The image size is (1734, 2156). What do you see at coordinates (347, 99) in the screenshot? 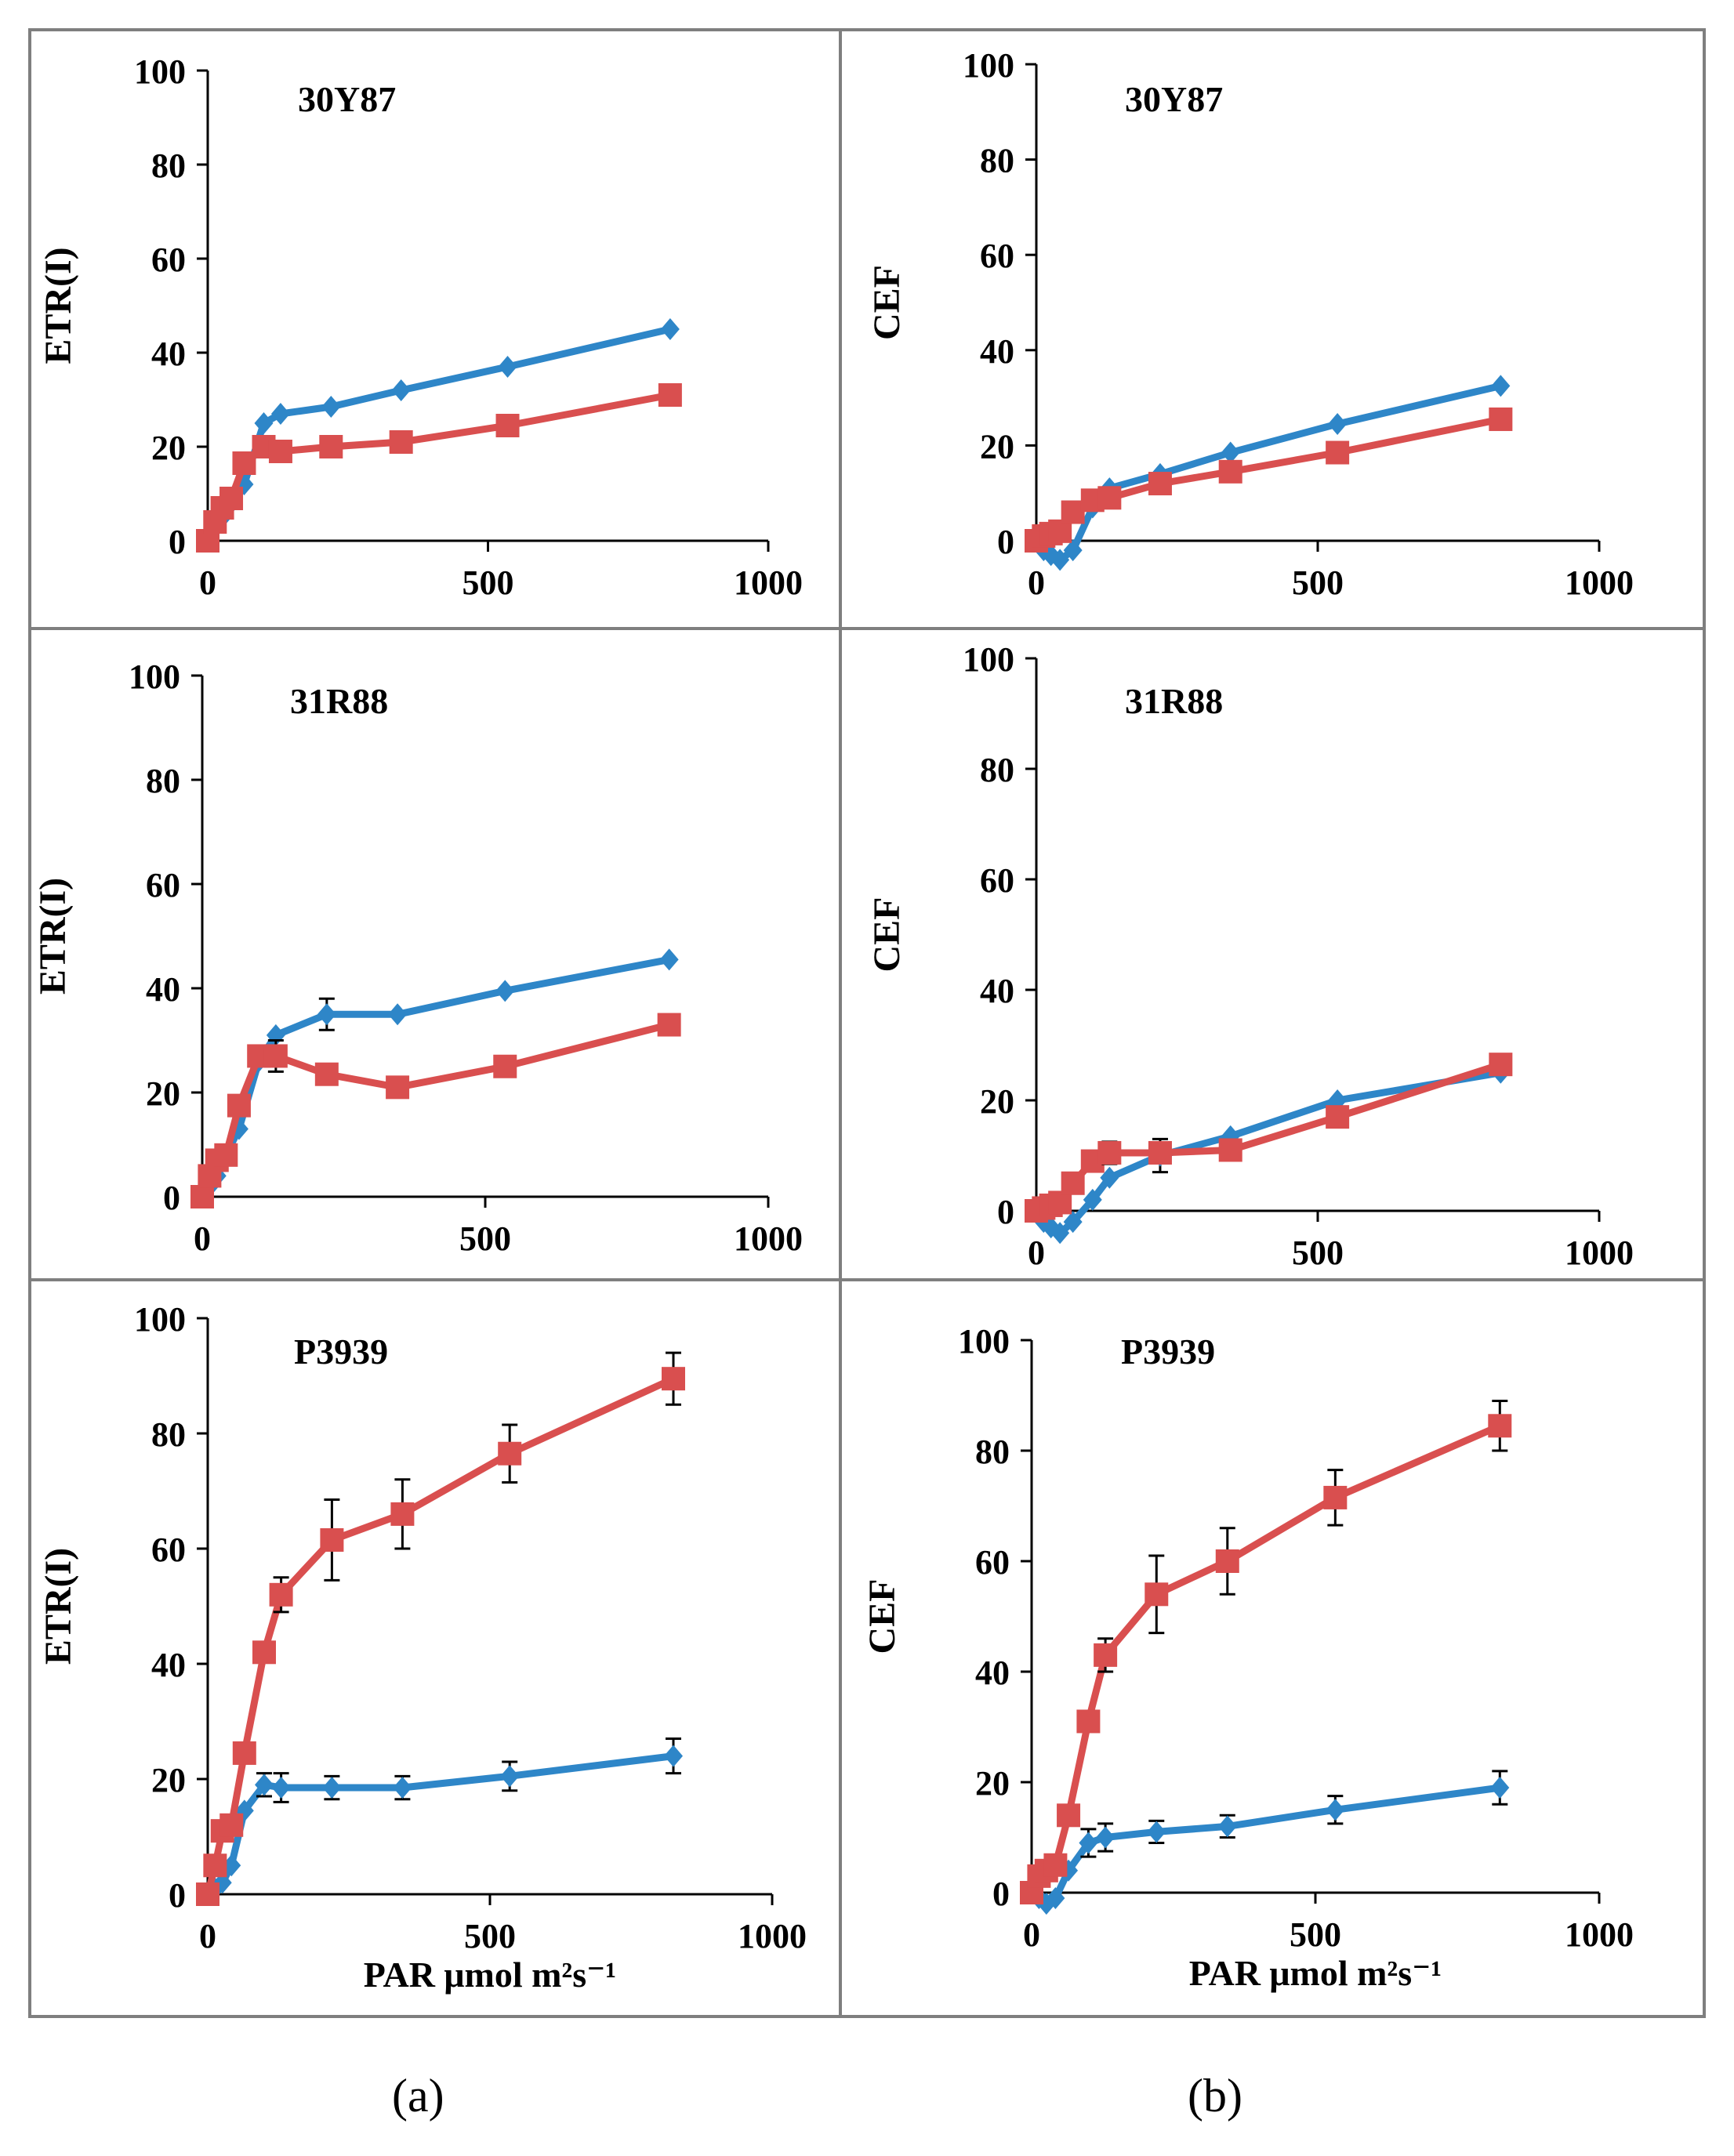
I see `chart-title: 30Y87` at bounding box center [347, 99].